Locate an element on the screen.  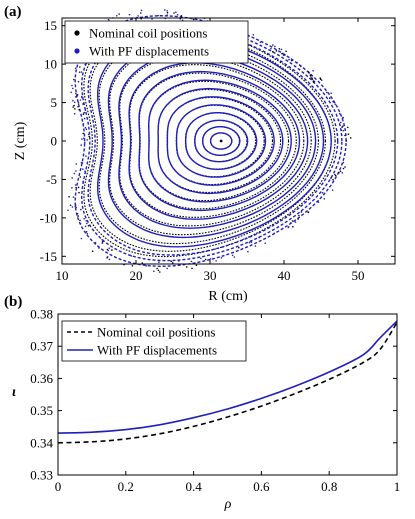
legend-a-displaced: With PF displacements is located at coordinates (149, 51).